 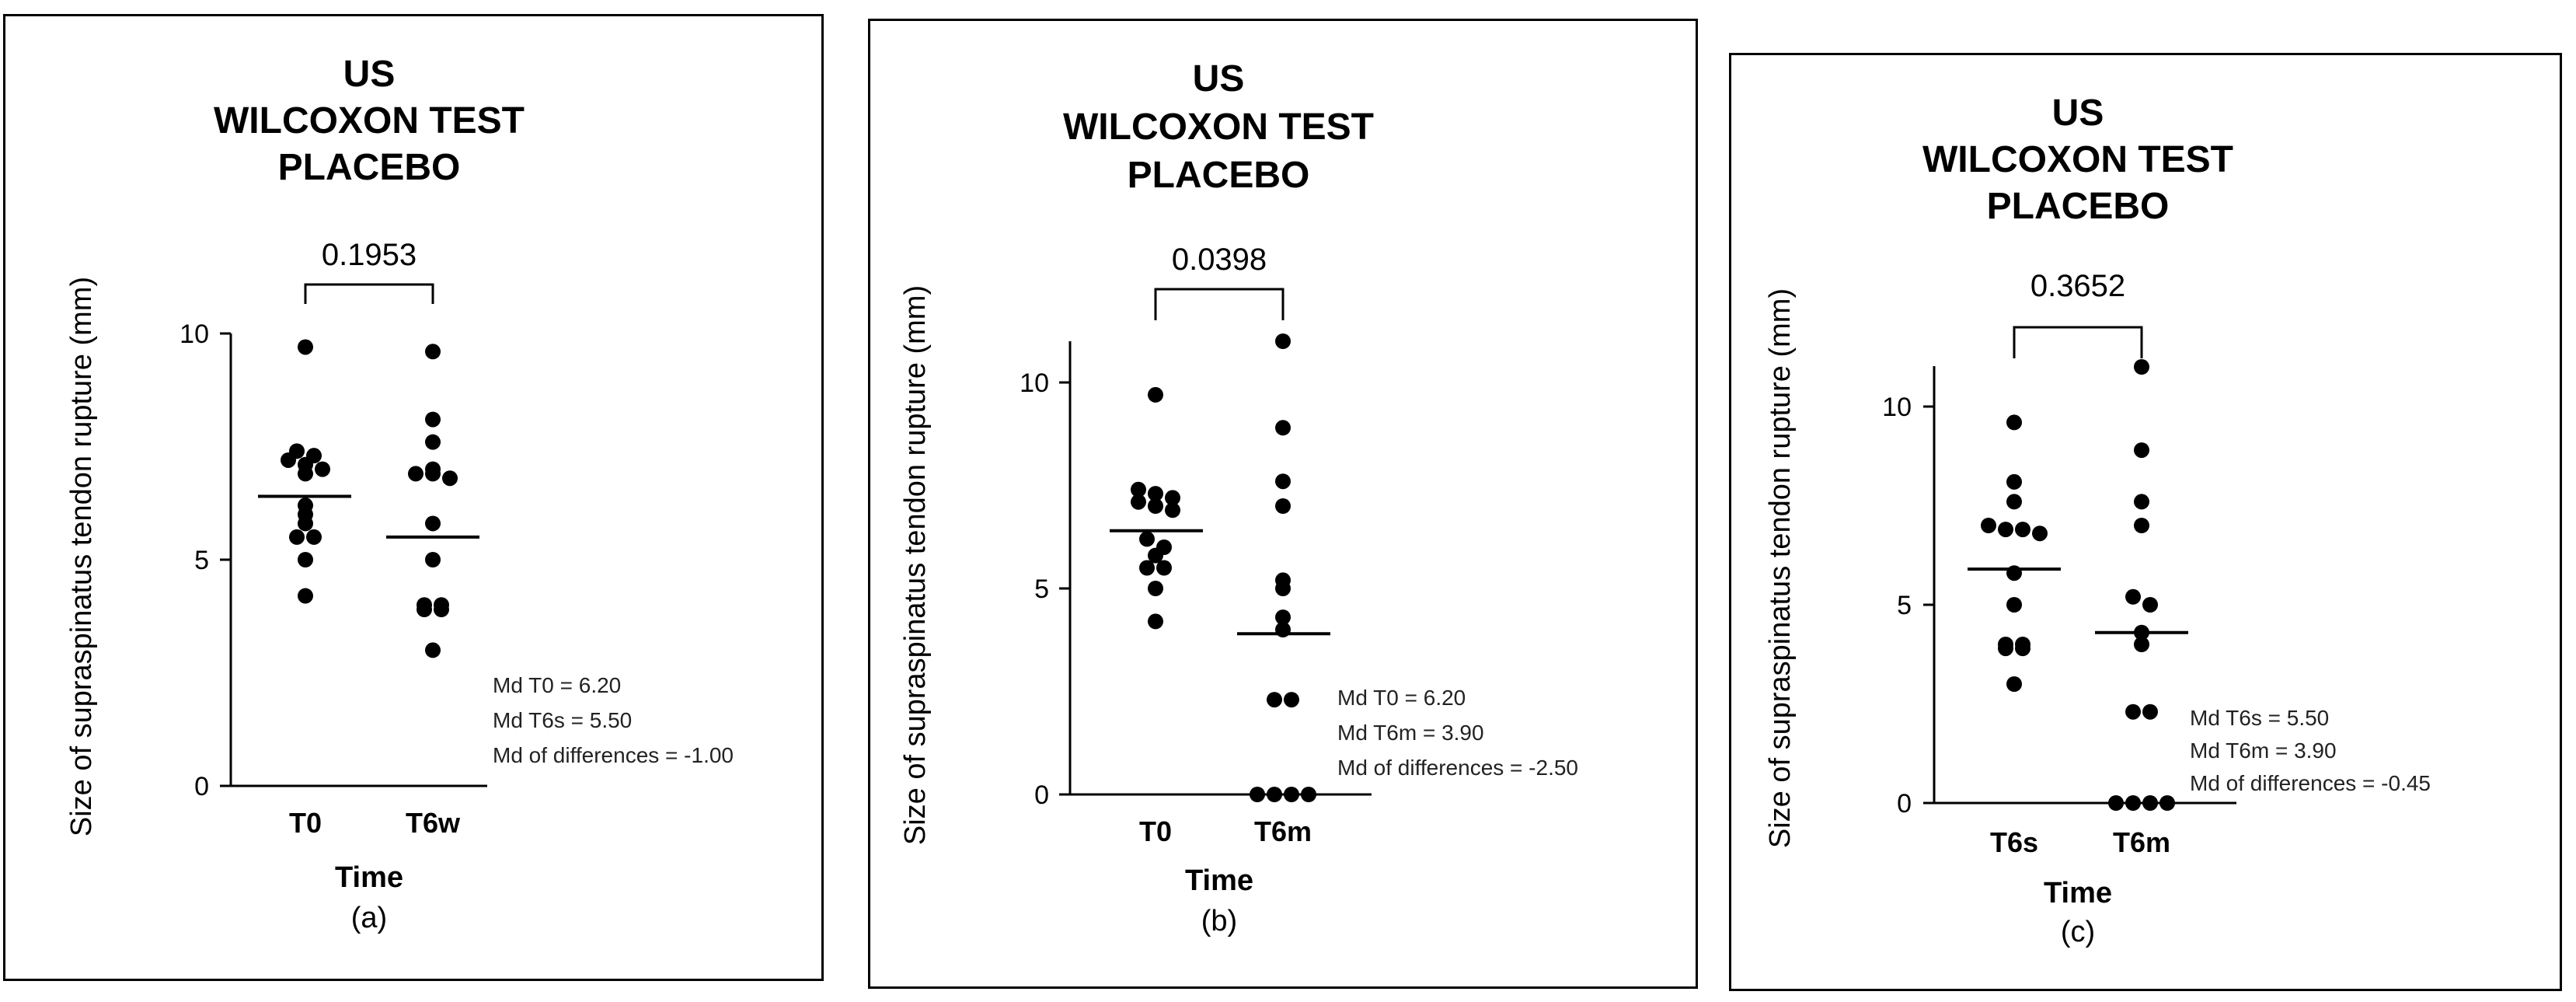 I want to click on p-value-label: 0.1953, so click(x=369, y=255).